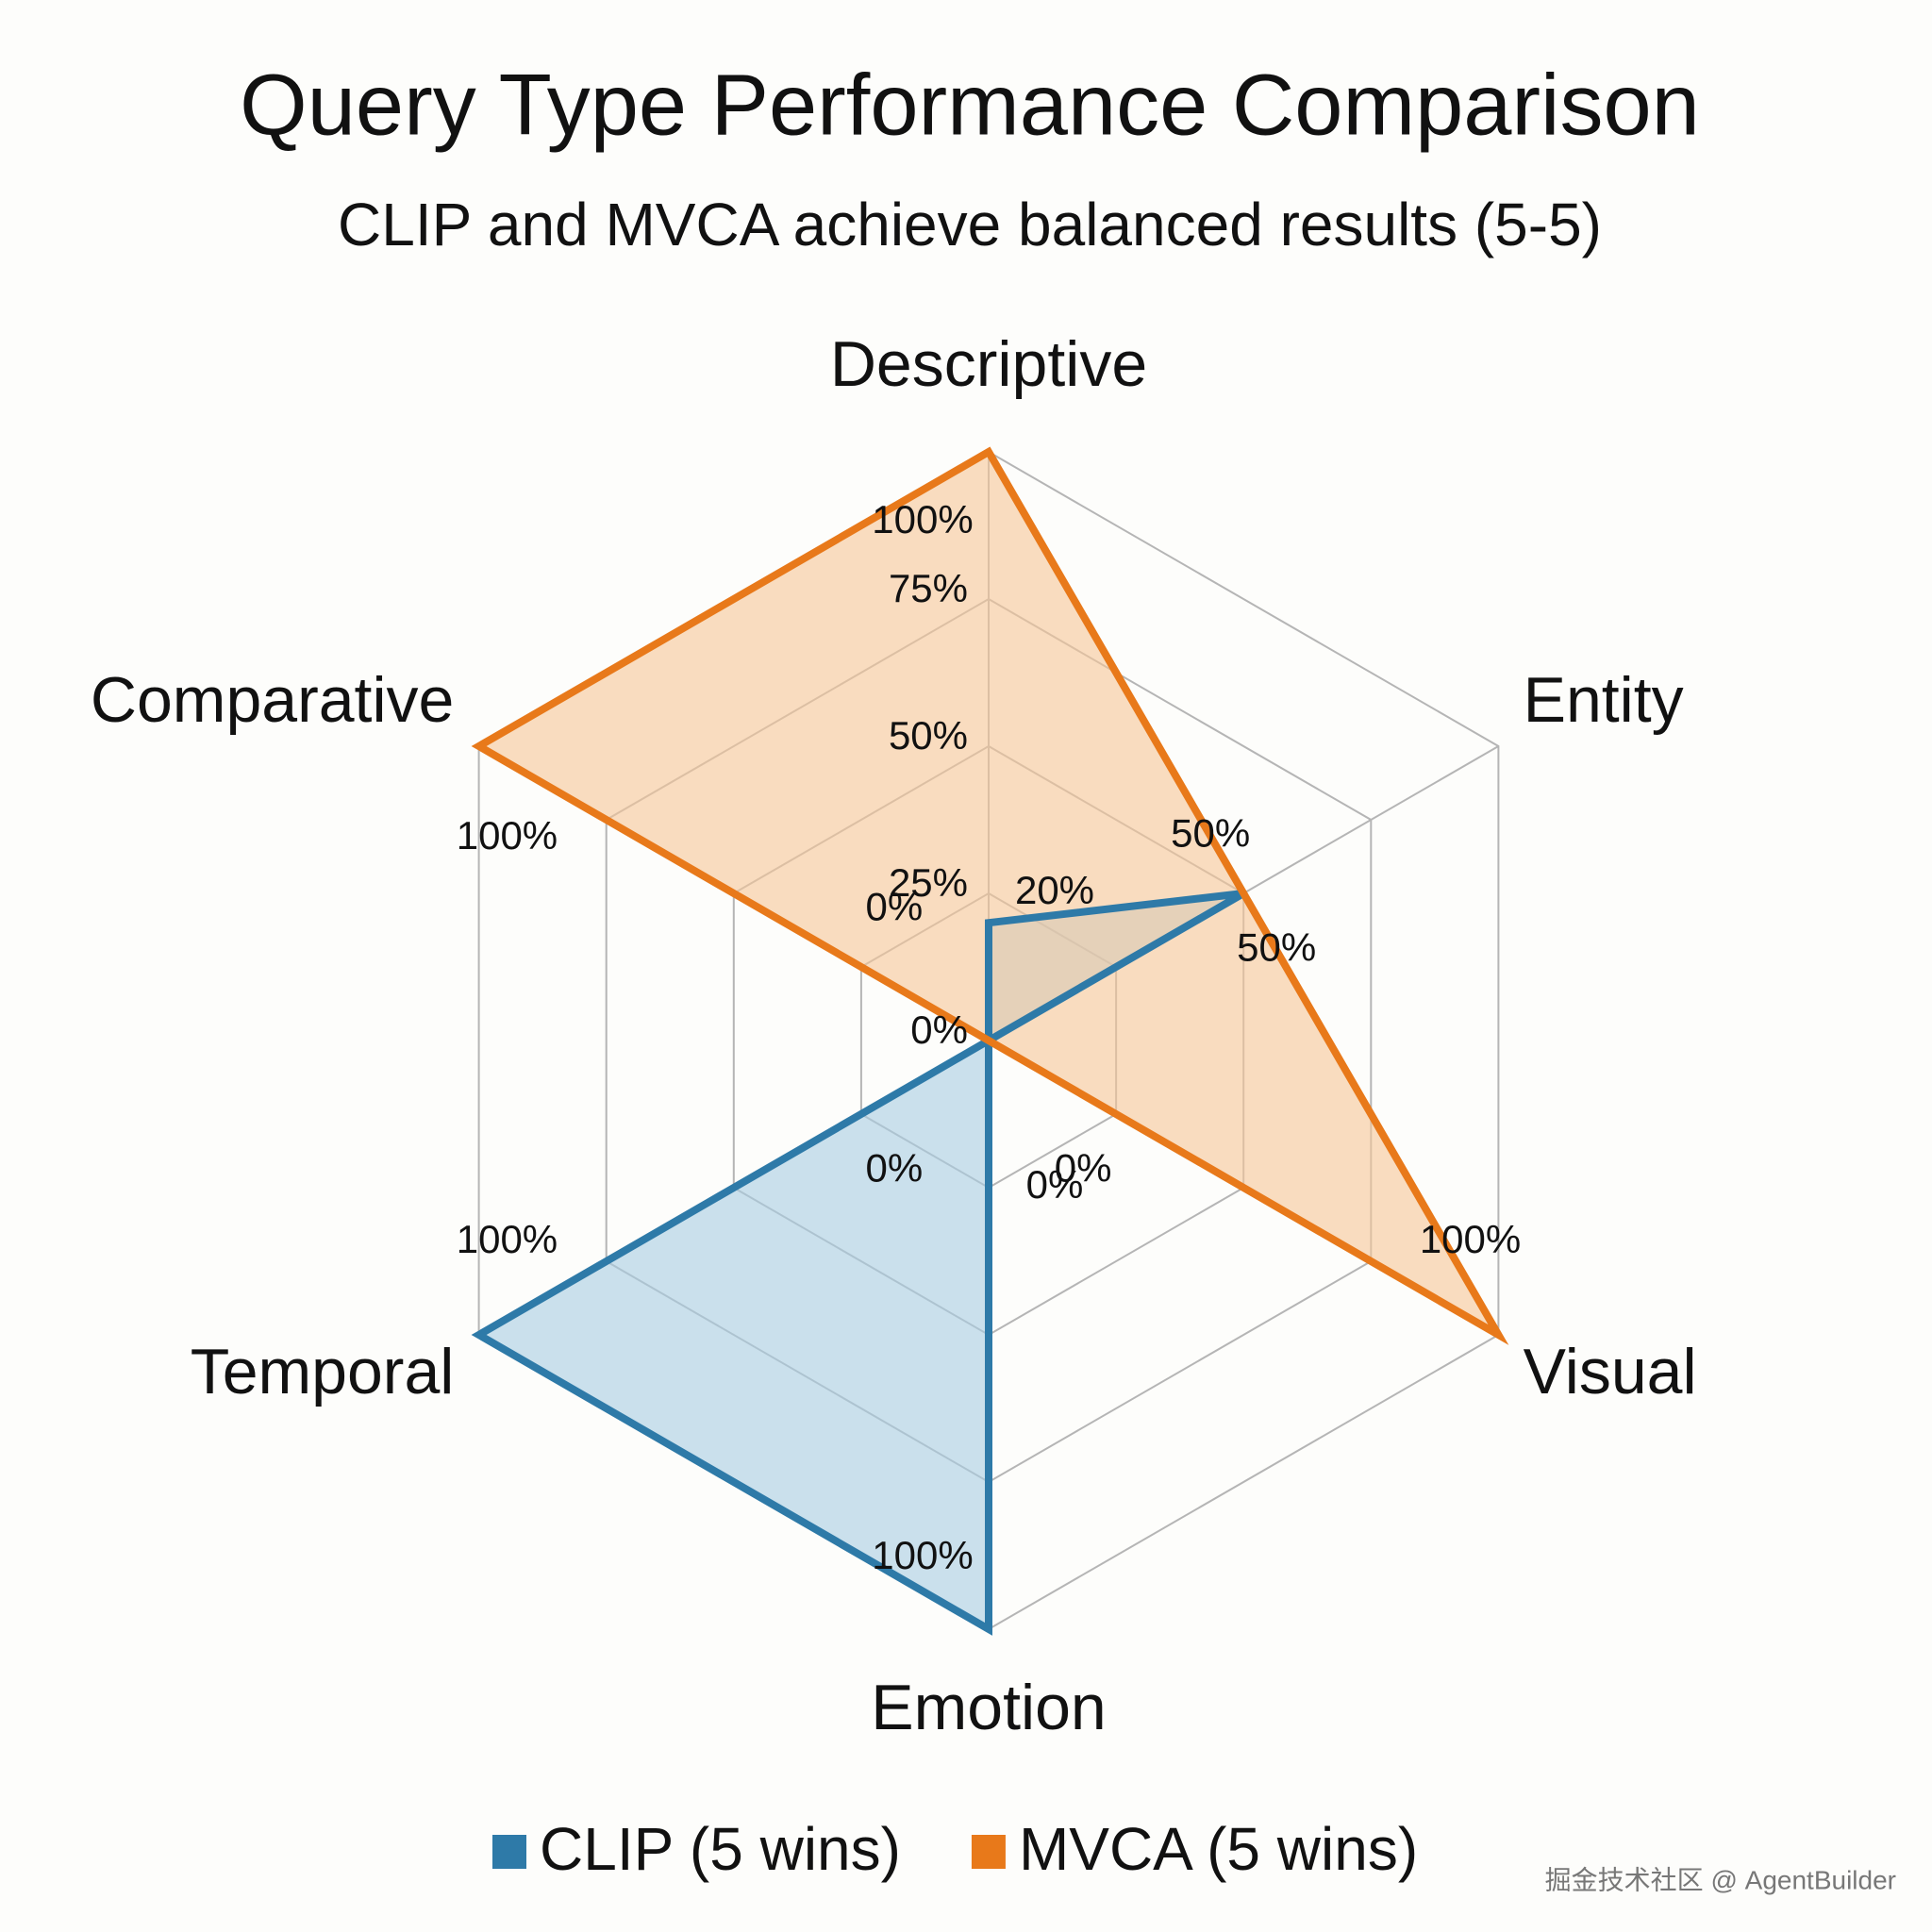  What do you see at coordinates (929, 735) in the screenshot?
I see `r-tick-label: 50%` at bounding box center [929, 735].